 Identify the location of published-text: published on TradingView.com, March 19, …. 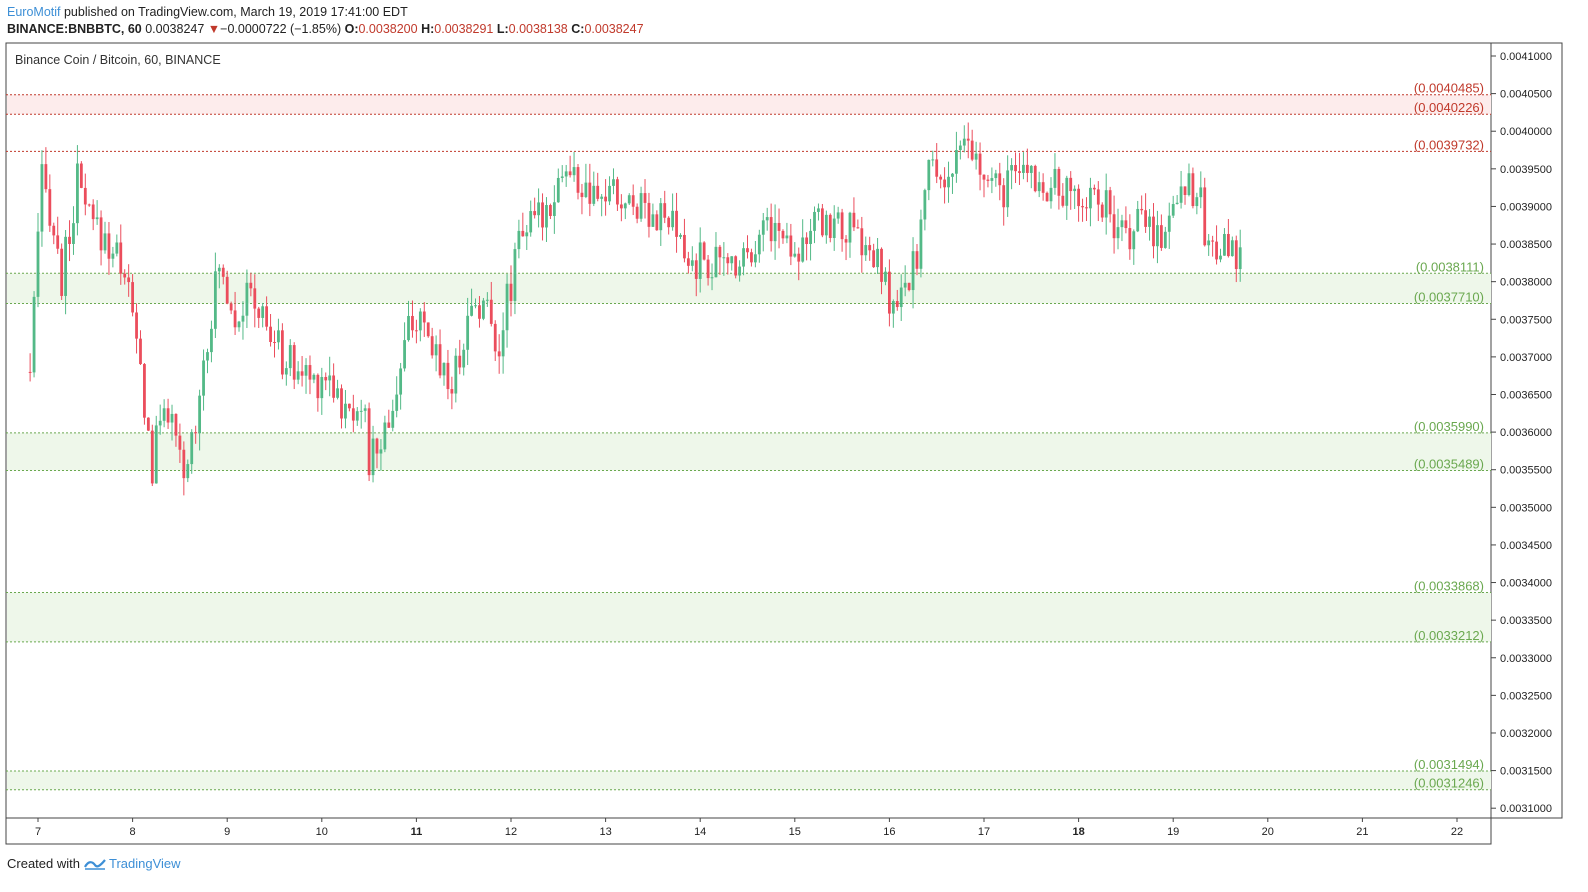
(235, 12).